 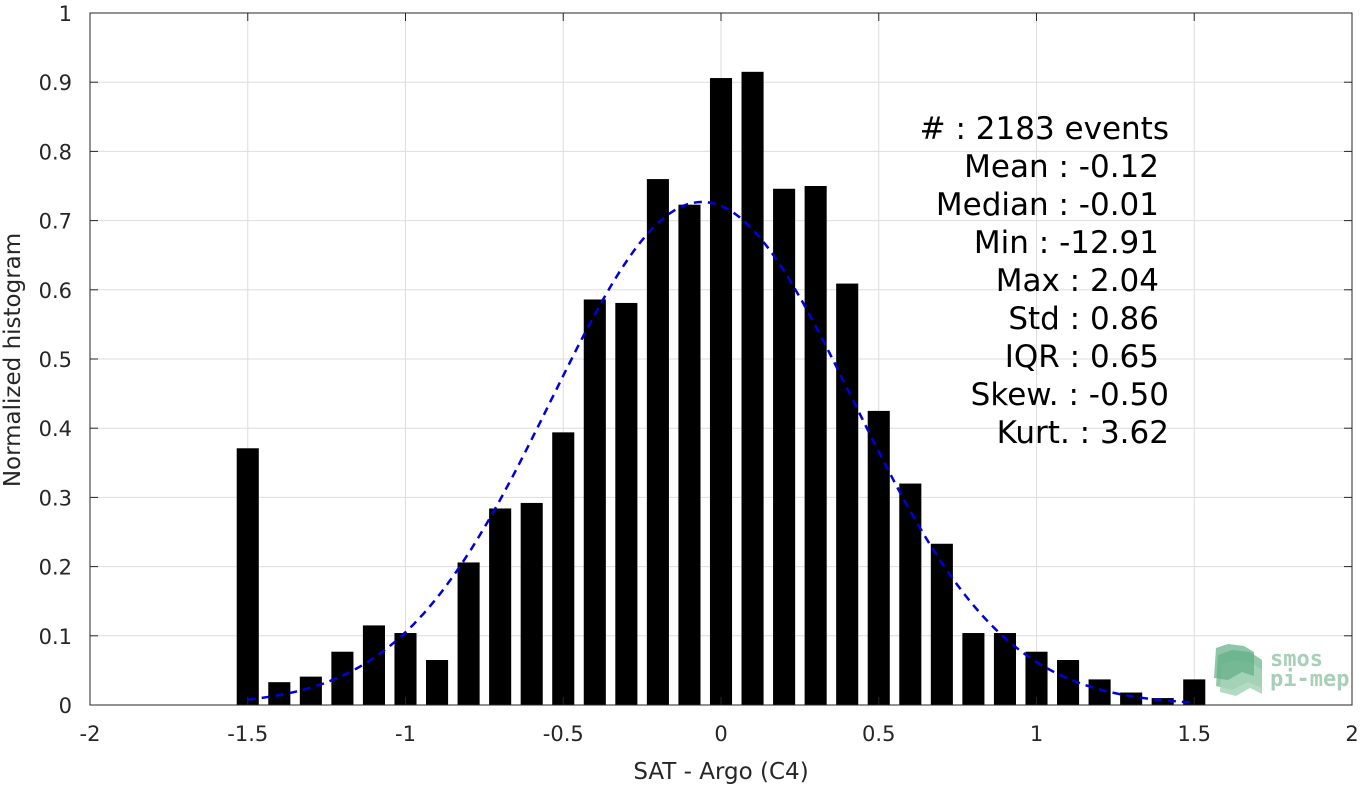 What do you see at coordinates (720, 772) in the screenshot?
I see `x-axis-label: SAT - Argo (C4)` at bounding box center [720, 772].